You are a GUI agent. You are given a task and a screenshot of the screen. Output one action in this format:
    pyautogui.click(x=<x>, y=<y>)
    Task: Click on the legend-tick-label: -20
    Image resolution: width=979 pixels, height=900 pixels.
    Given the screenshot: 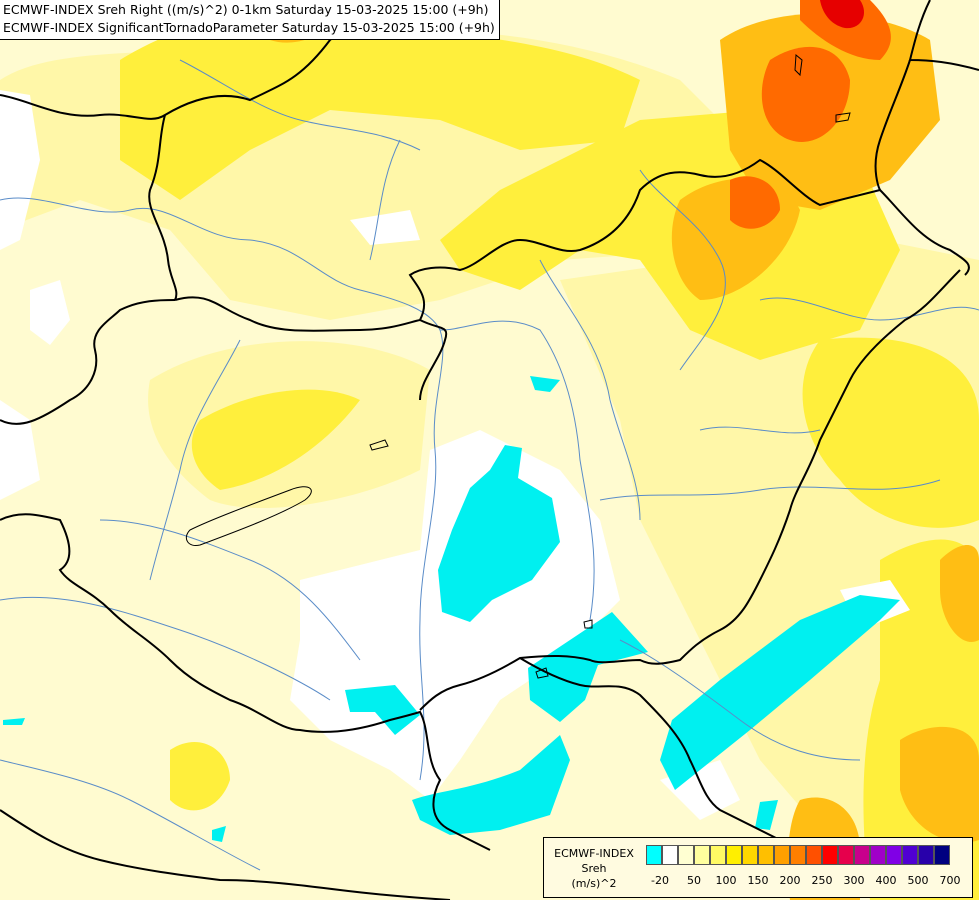 What is the action you would take?
    pyautogui.click(x=660, y=880)
    